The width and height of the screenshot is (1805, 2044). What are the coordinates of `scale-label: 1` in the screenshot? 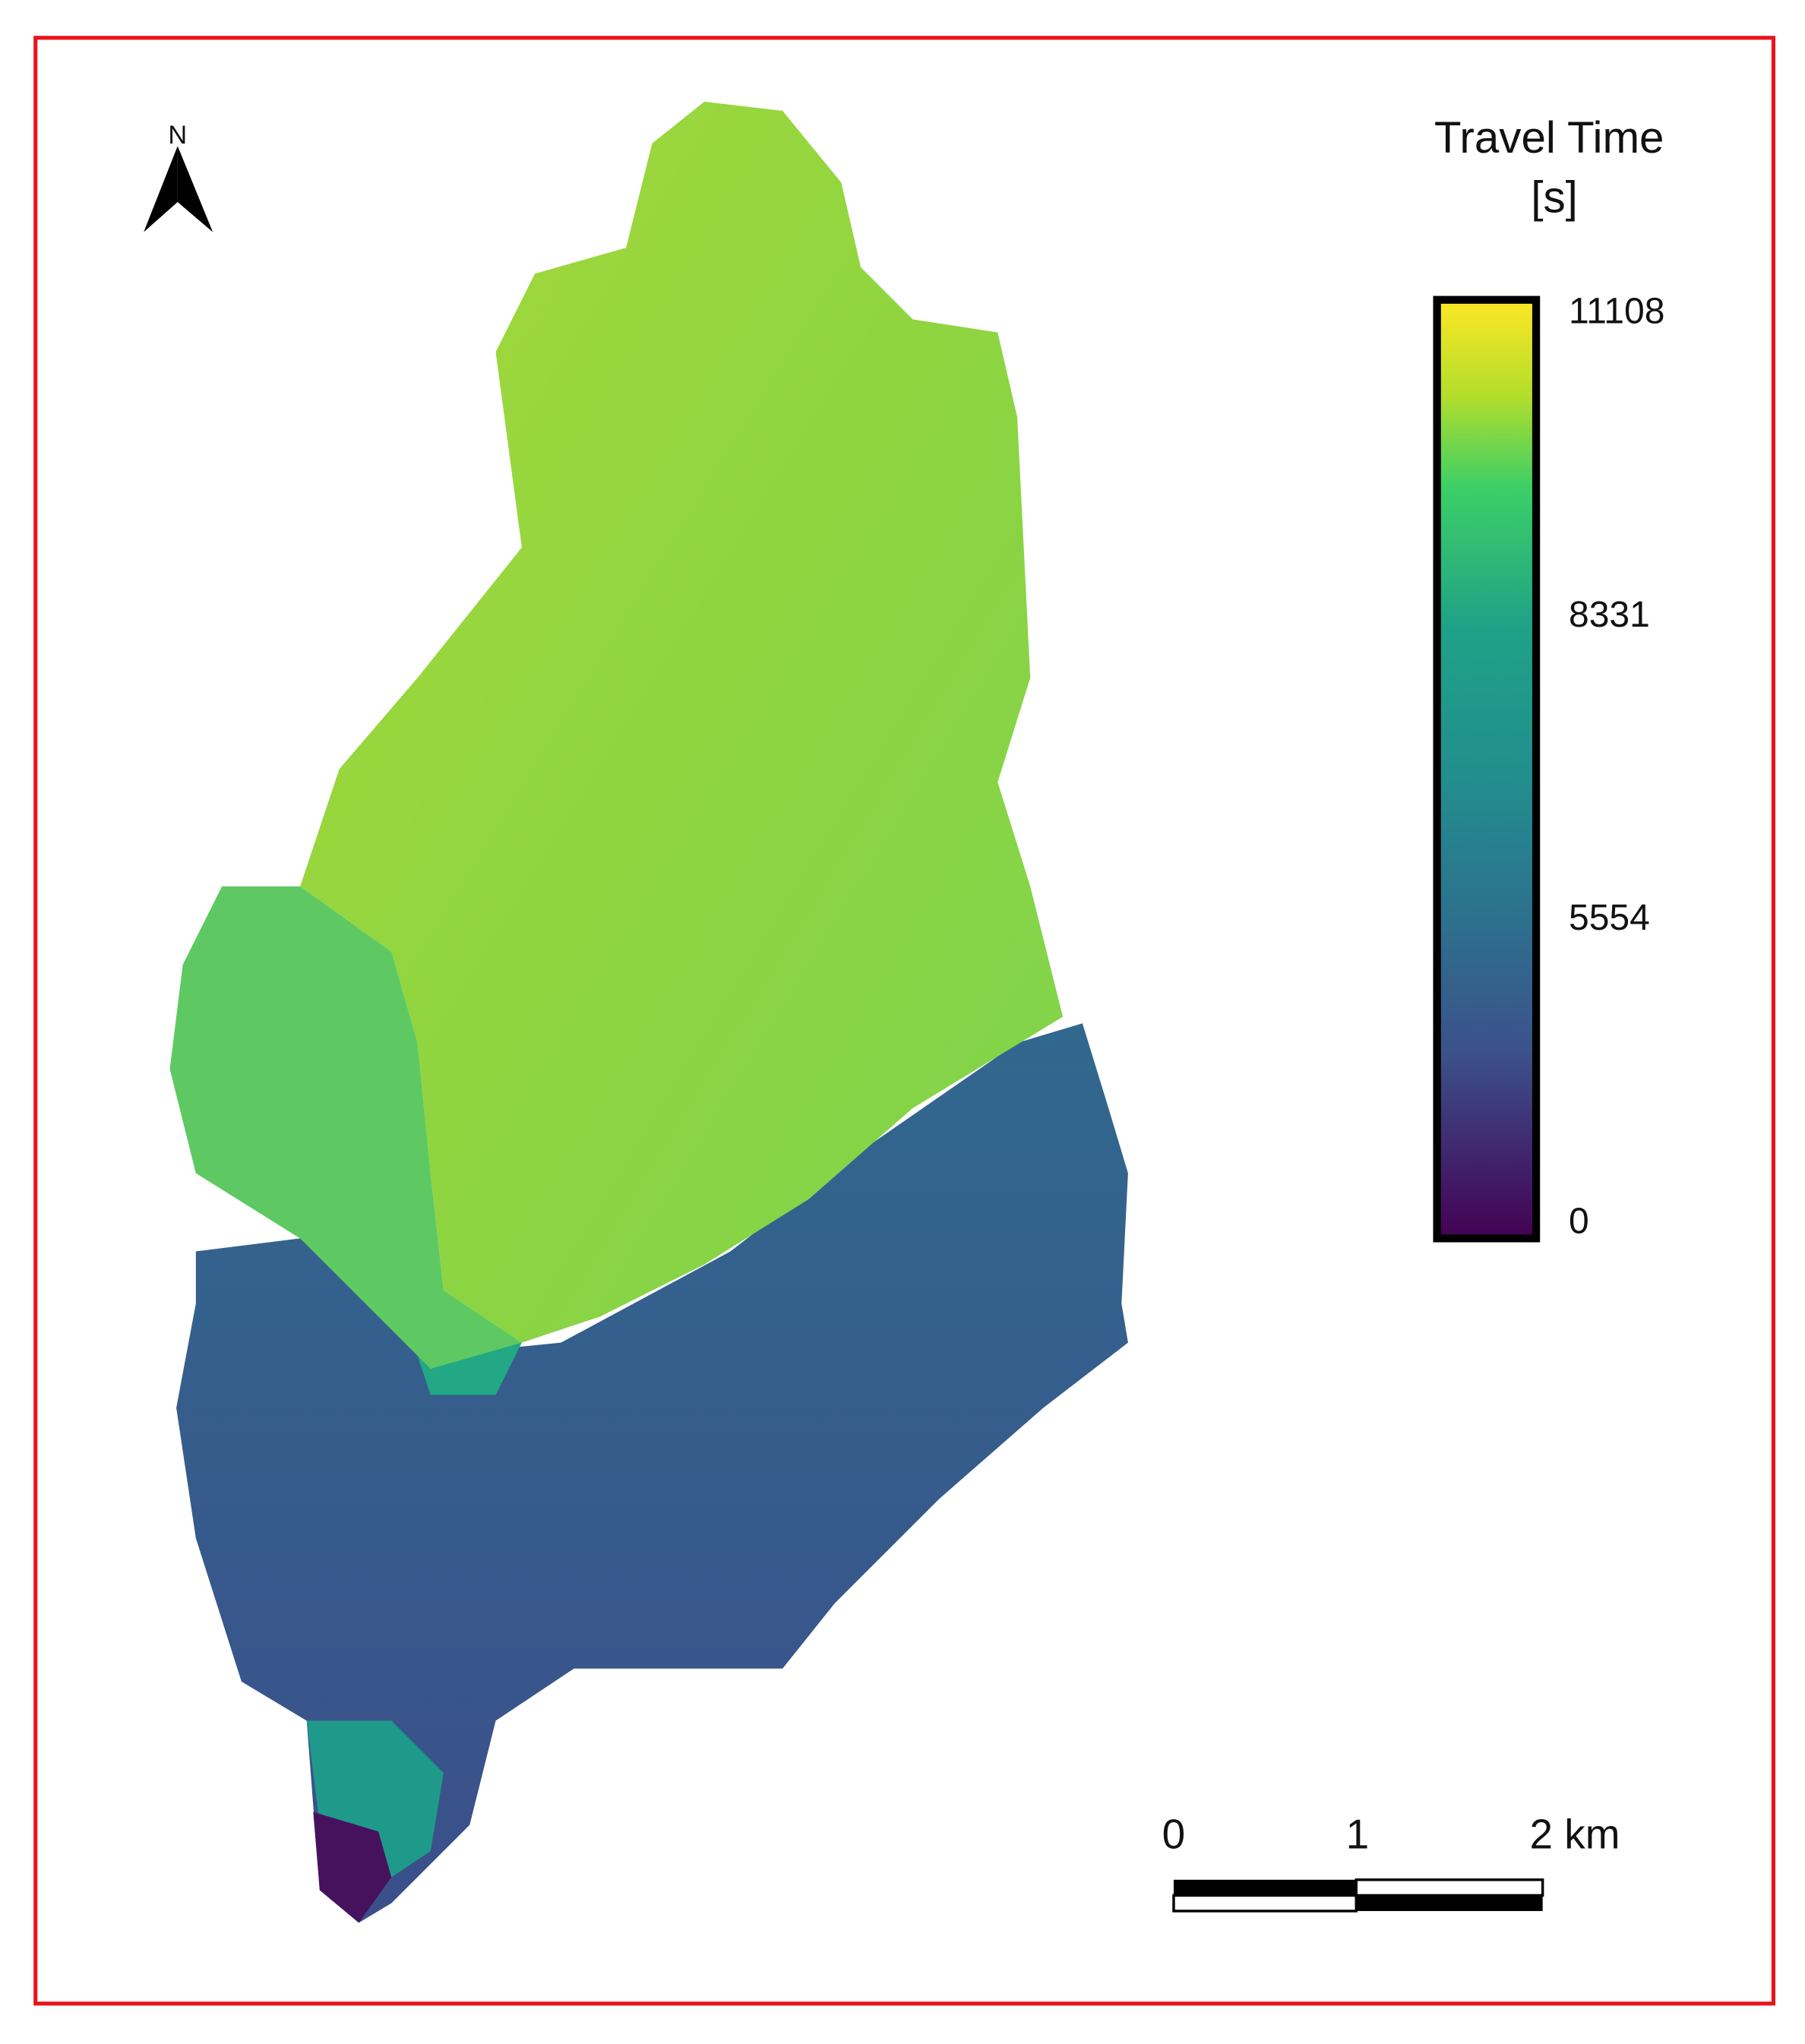 It's located at (1358, 1834).